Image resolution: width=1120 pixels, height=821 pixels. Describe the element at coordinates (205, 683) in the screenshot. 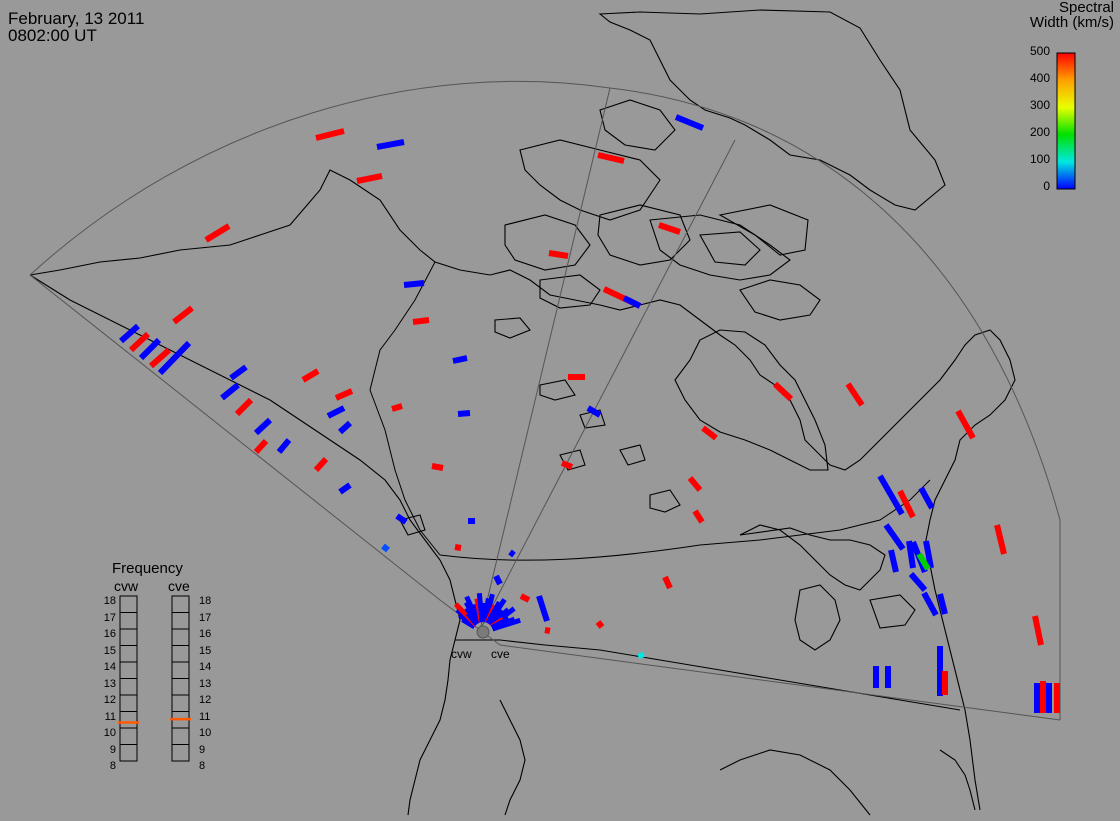

I see `frequency-tick-label: 13` at that location.